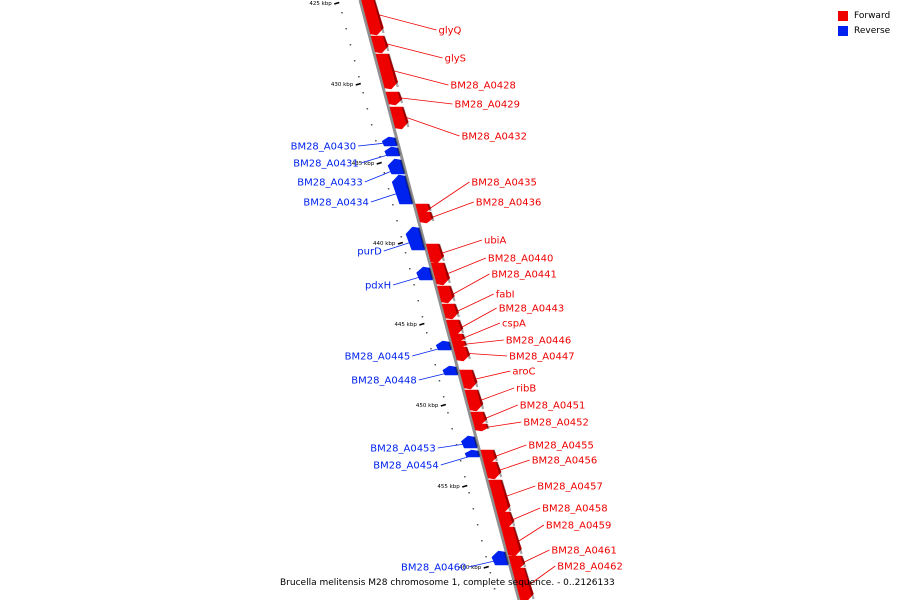  Describe the element at coordinates (384, 381) in the screenshot. I see `gene-label: BM28_A0448` at that location.